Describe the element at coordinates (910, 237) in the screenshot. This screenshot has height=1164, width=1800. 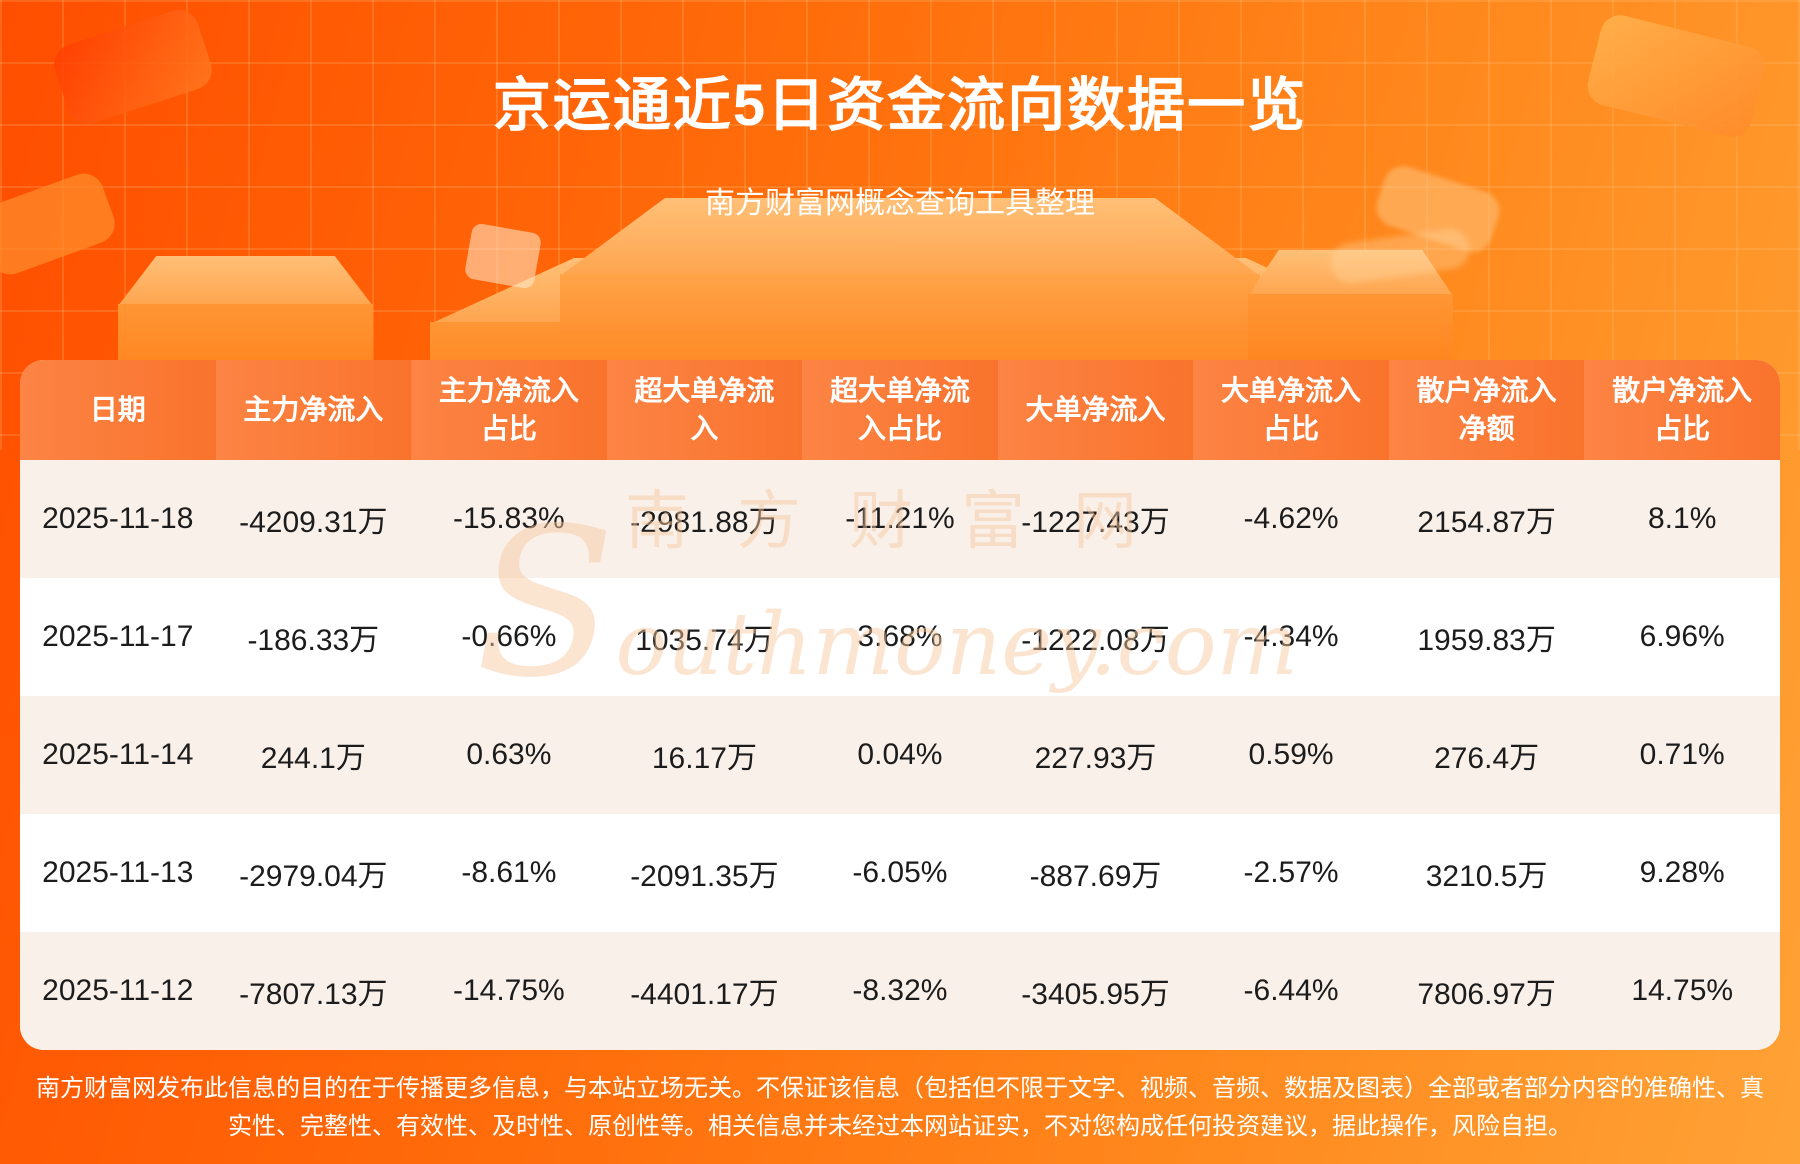
I see `podium-center-top-decoration` at that location.